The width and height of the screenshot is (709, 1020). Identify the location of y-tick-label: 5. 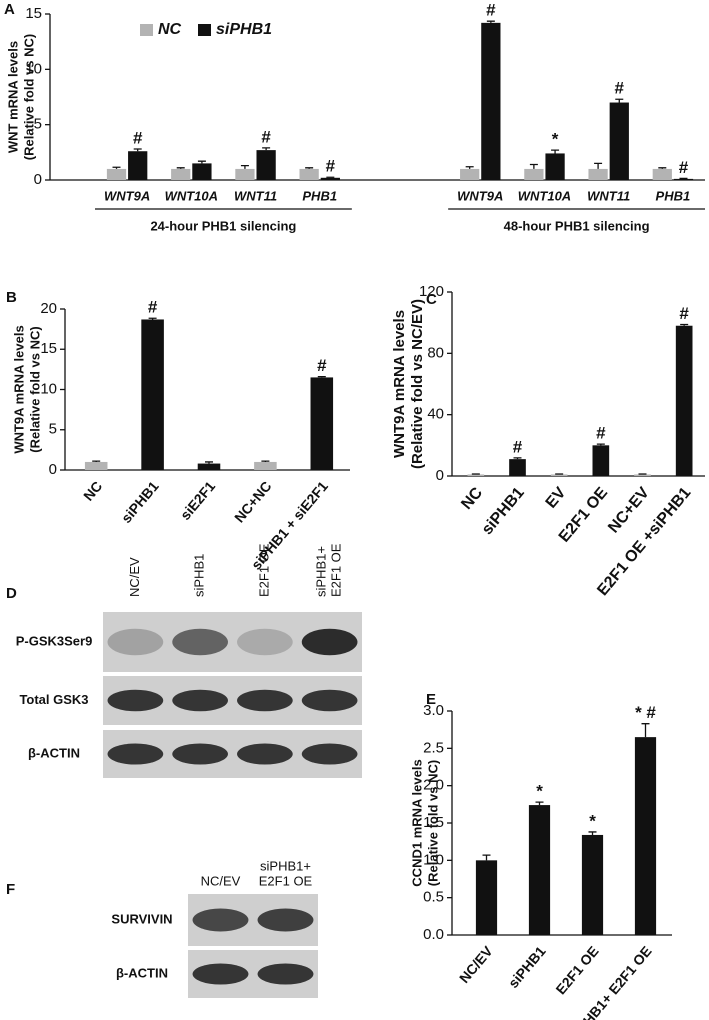
(53, 429).